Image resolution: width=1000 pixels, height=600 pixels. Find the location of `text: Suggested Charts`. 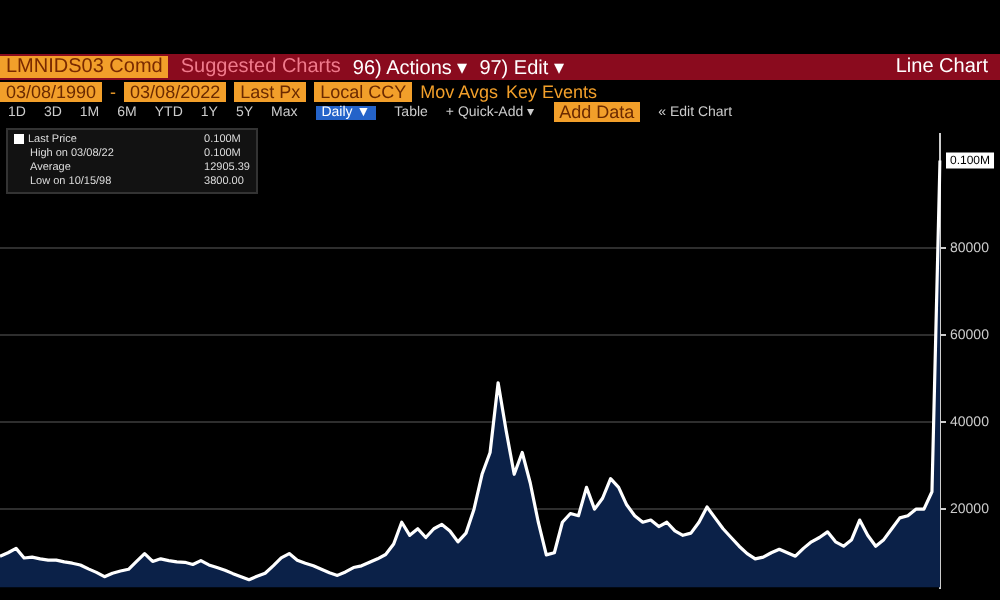

text: Suggested Charts is located at coordinates (260, 67).